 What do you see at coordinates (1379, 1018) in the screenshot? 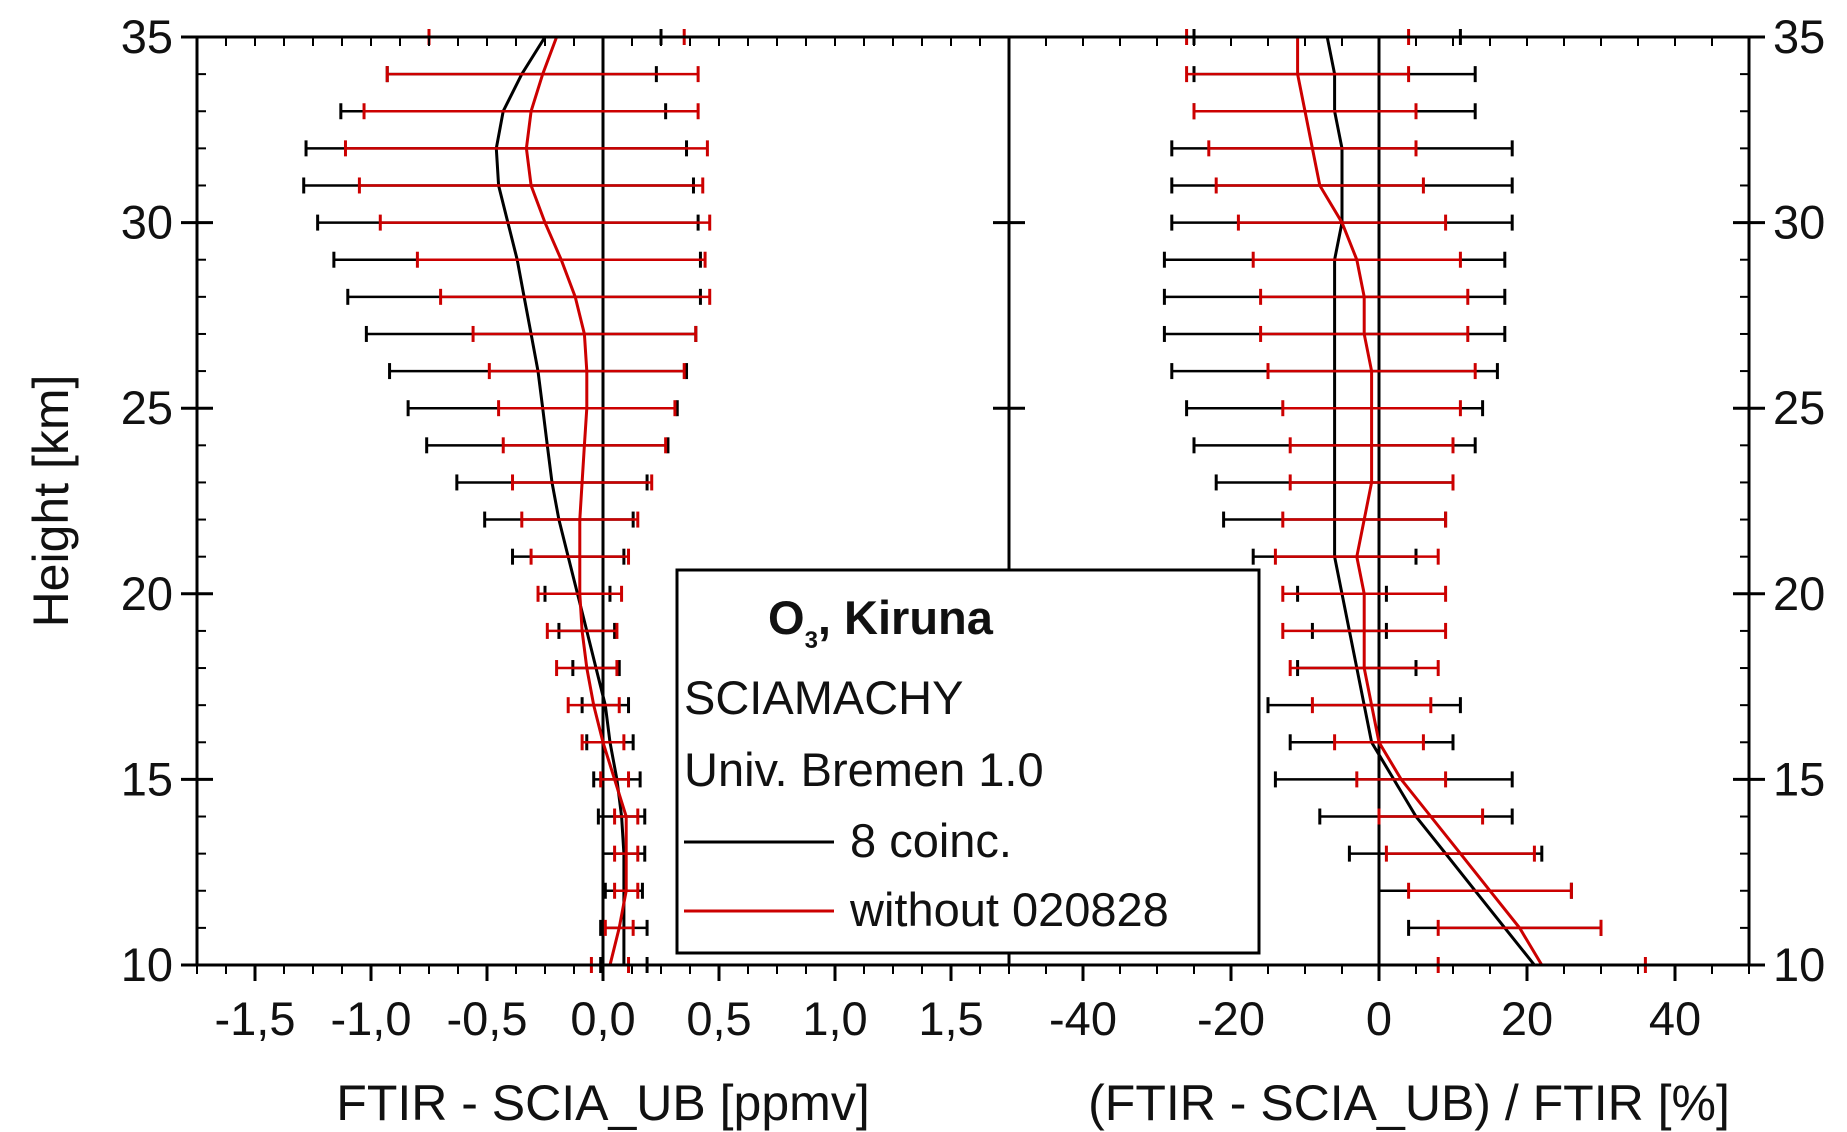
I see `right-x-tick-label: 0` at bounding box center [1379, 1018].